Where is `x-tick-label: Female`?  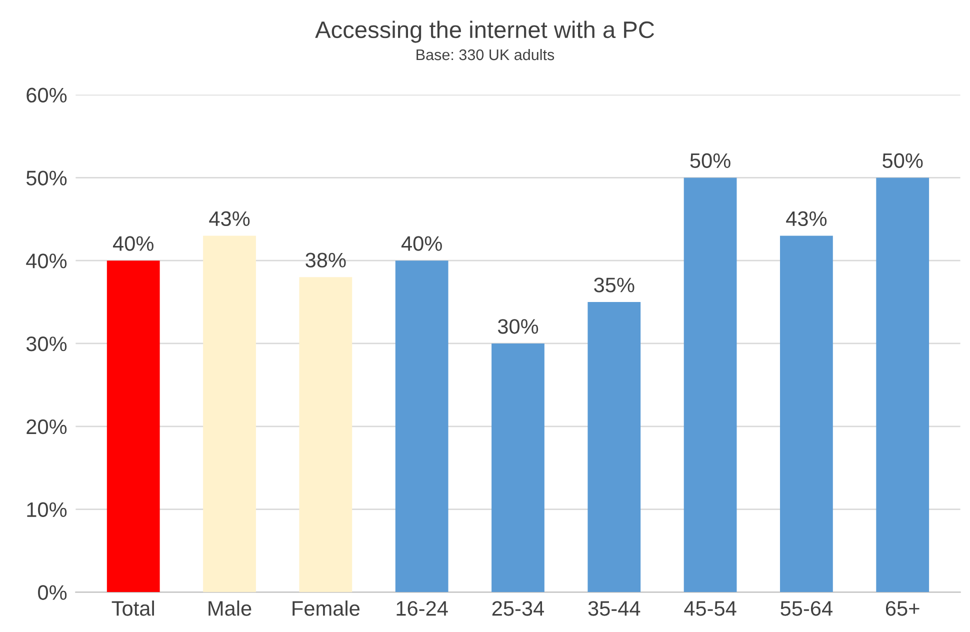 x-tick-label: Female is located at coordinates (326, 608).